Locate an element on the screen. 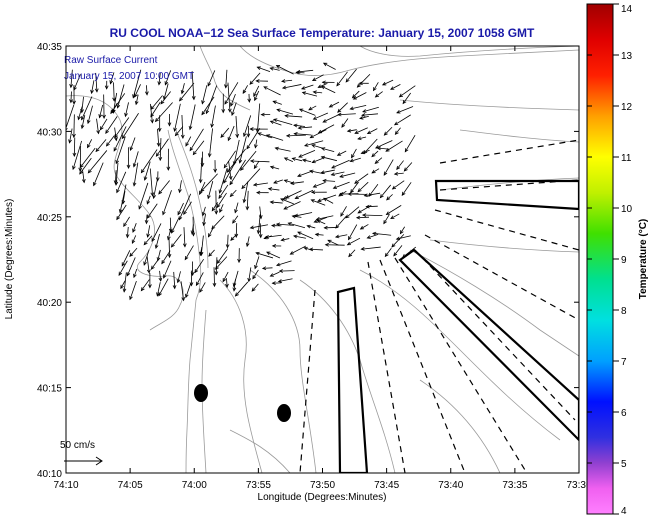 This screenshot has height=519, width=651. colorbar-tick-label: 7 is located at coordinates (624, 362).